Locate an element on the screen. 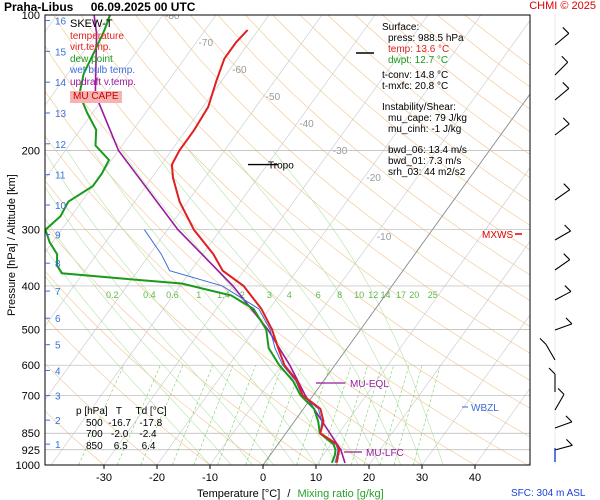 The width and height of the screenshot is (600, 500). sfc-label: SFC: 304 m ASL is located at coordinates (548, 493).